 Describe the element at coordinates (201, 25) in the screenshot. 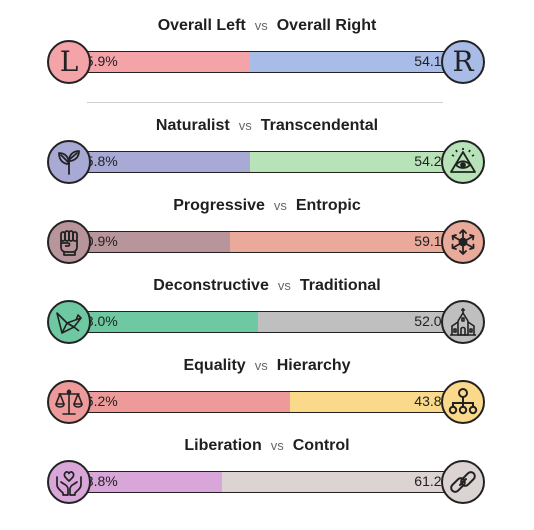

I see `left-label: Overall Left` at that location.